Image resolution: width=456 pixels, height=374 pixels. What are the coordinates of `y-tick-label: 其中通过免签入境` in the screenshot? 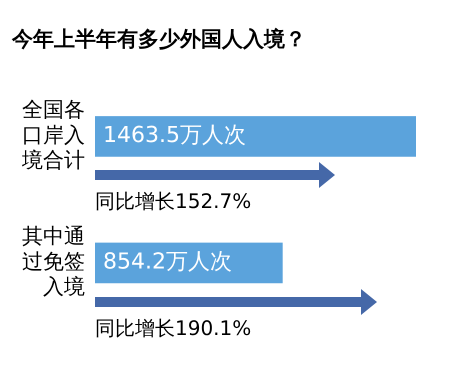 It's located at (53, 261).